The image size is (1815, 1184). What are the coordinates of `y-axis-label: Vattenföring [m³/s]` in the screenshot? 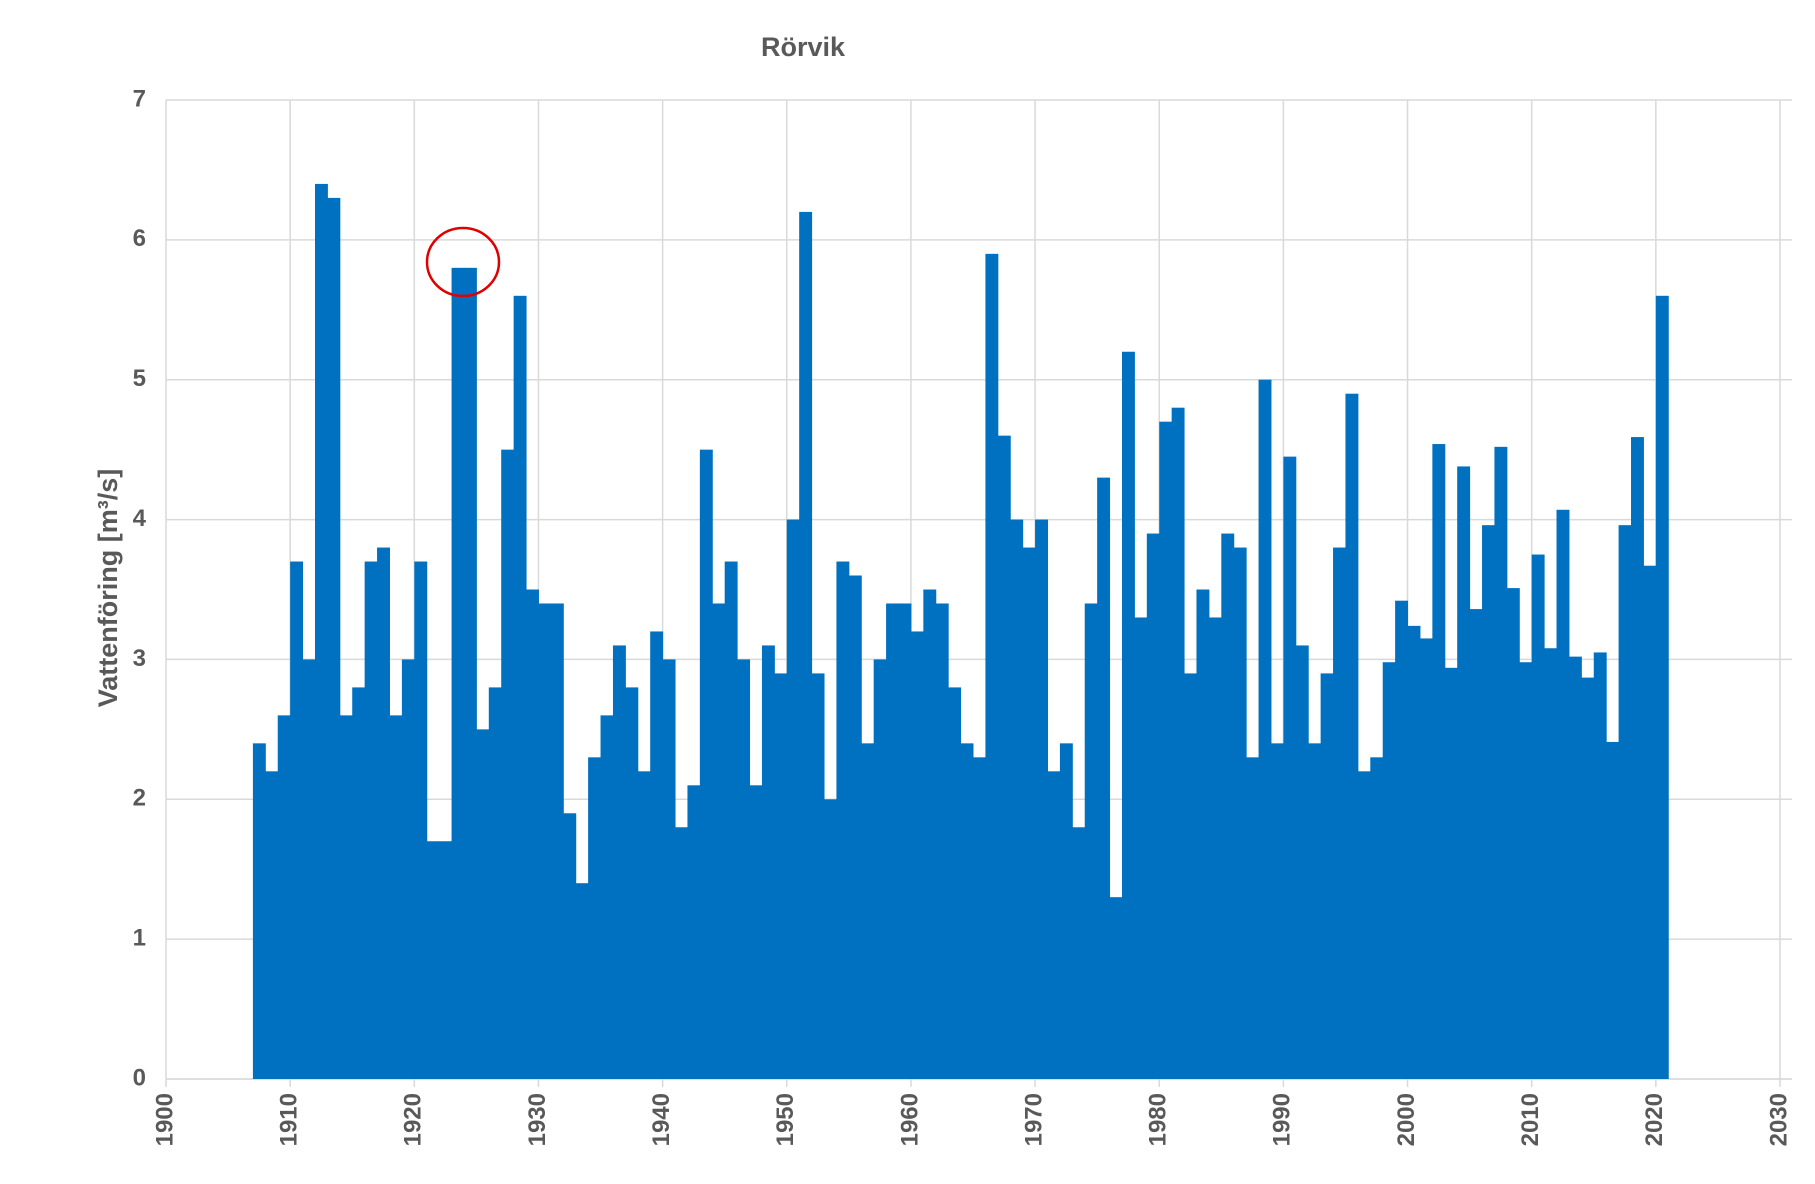 It's located at (108, 588).